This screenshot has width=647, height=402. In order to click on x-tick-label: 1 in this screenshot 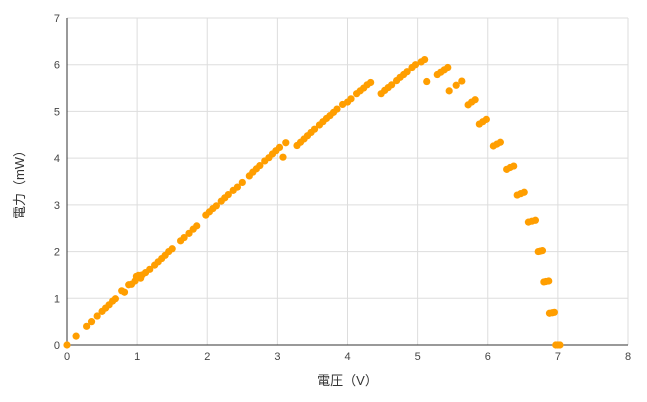, I will do `click(137, 357)`.